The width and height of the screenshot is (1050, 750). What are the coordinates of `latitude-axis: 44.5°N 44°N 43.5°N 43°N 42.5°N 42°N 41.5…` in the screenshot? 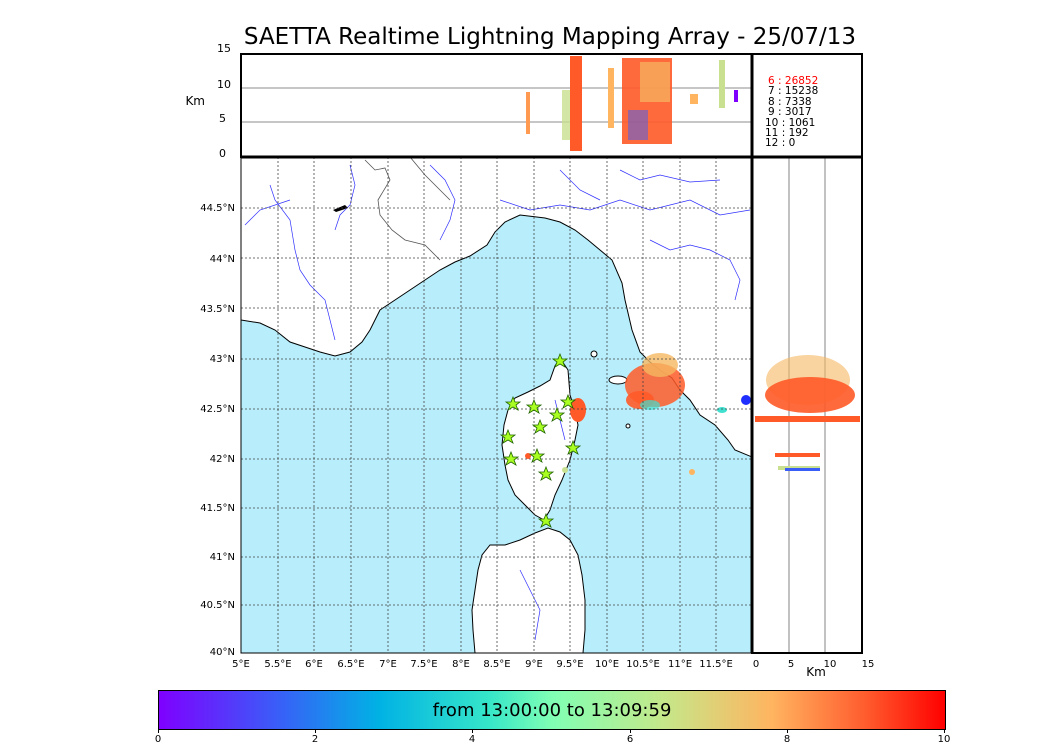 It's located at (217, 430).